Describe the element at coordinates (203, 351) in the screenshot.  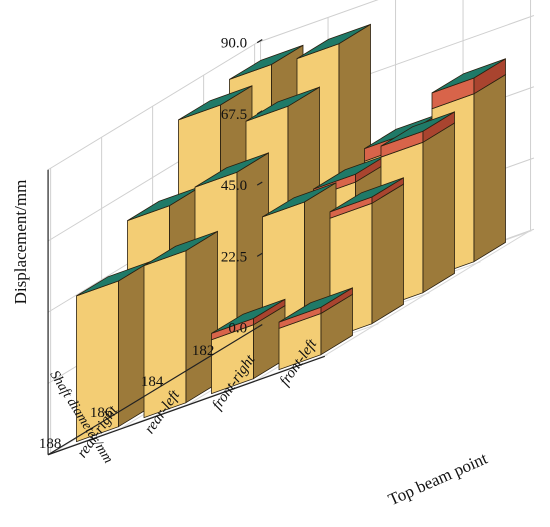
I see `y-tick-label: 182` at that location.